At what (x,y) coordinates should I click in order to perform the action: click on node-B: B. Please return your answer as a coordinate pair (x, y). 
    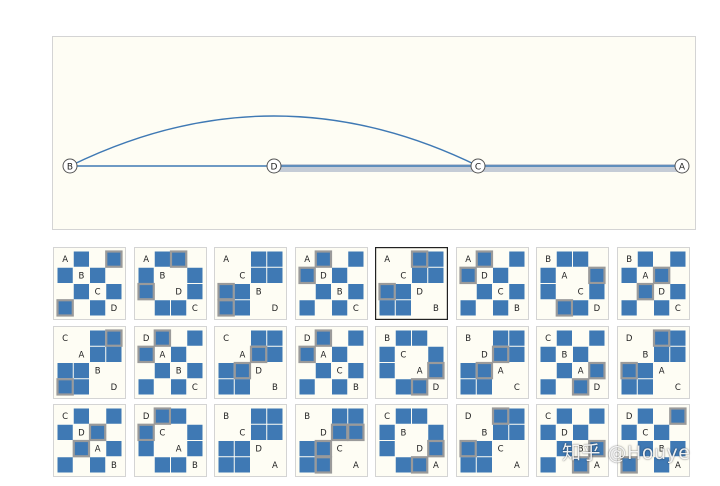
    Looking at the image, I should click on (70, 166).